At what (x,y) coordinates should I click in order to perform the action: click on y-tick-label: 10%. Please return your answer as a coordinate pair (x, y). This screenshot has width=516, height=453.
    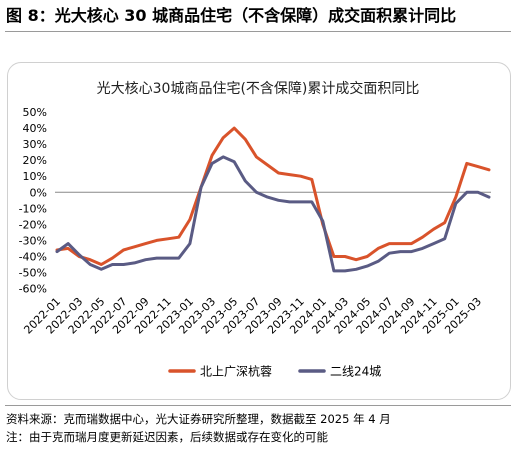
    Looking at the image, I should click on (35, 176).